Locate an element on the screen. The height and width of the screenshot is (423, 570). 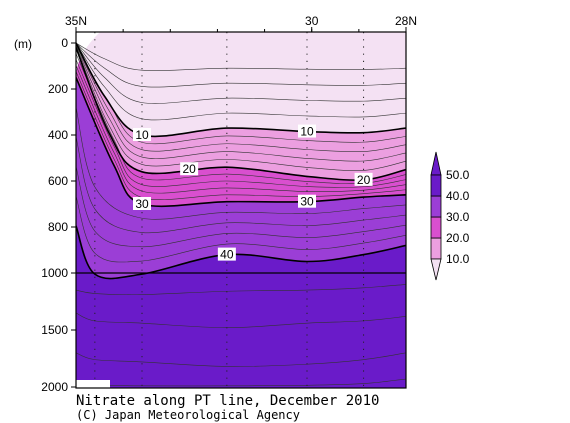
y-tick-label: 800 is located at coordinates (58, 227).